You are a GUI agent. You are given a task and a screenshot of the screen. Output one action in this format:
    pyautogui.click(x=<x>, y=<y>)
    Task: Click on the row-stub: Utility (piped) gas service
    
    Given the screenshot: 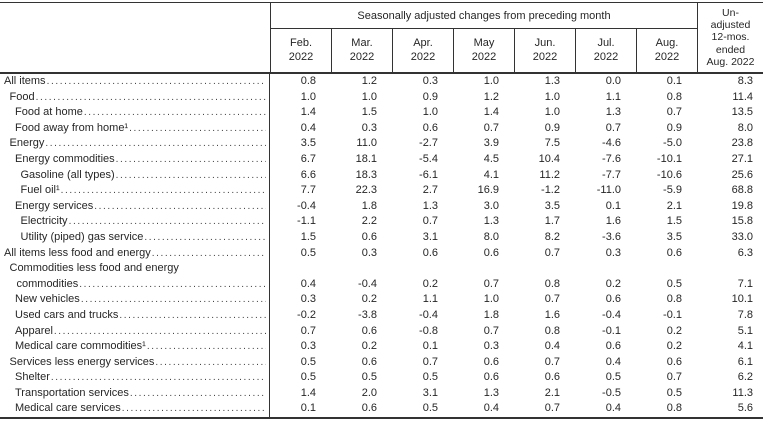 What is the action you would take?
    pyautogui.click(x=135, y=237)
    